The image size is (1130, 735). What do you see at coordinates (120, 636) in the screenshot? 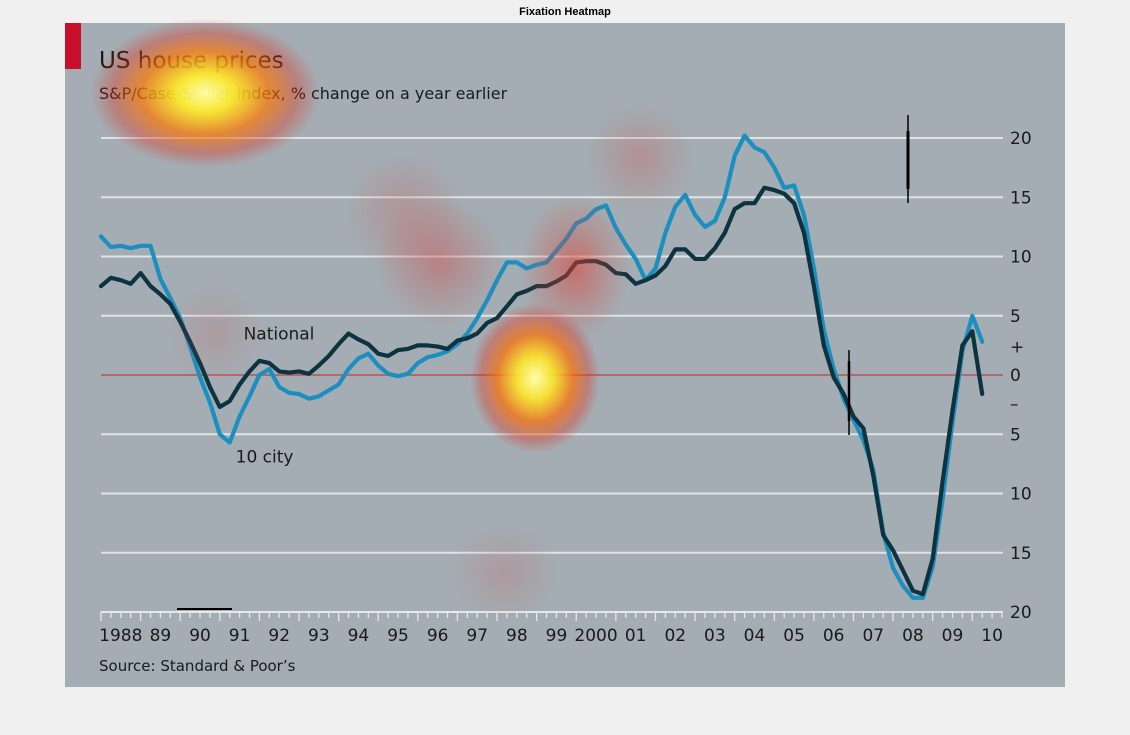
I see `x-tick-label: 1988` at bounding box center [120, 636].